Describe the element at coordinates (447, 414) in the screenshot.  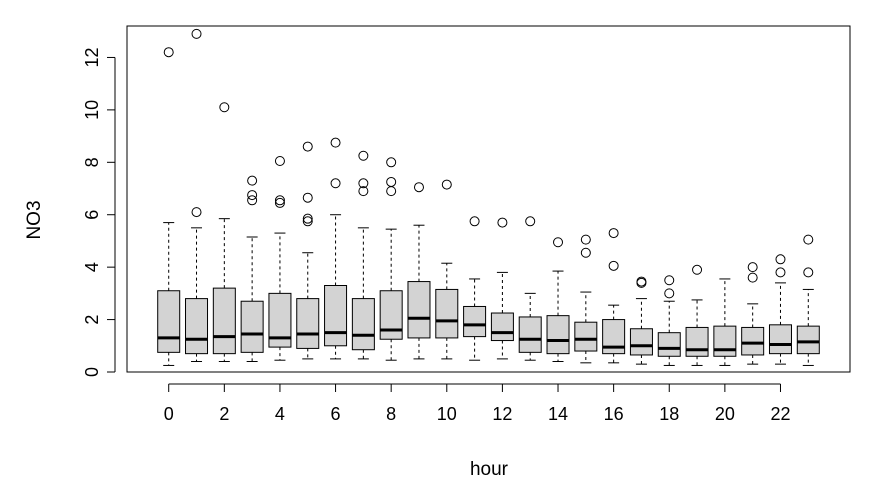
I see `x-tick-label: 10` at that location.